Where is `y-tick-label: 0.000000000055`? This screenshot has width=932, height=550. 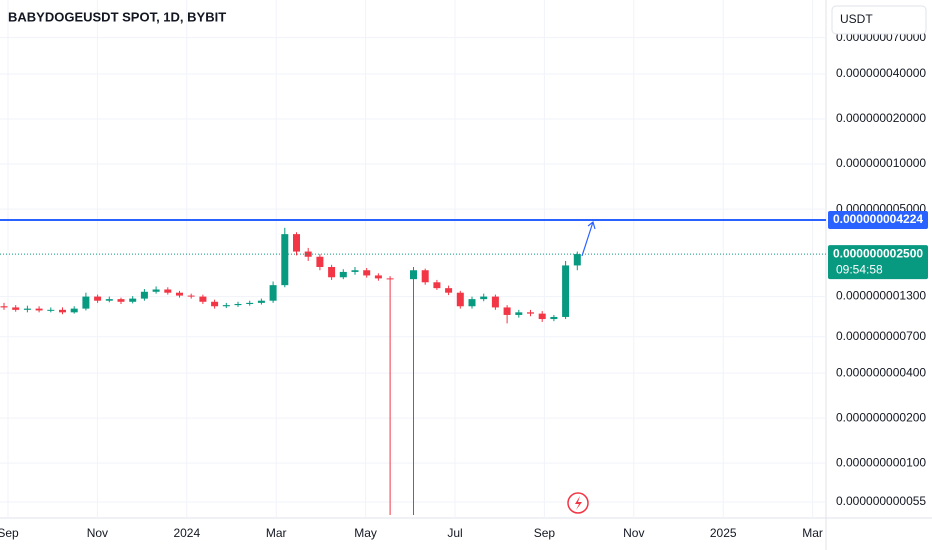 y-tick-label: 0.000000000055 is located at coordinates (881, 501).